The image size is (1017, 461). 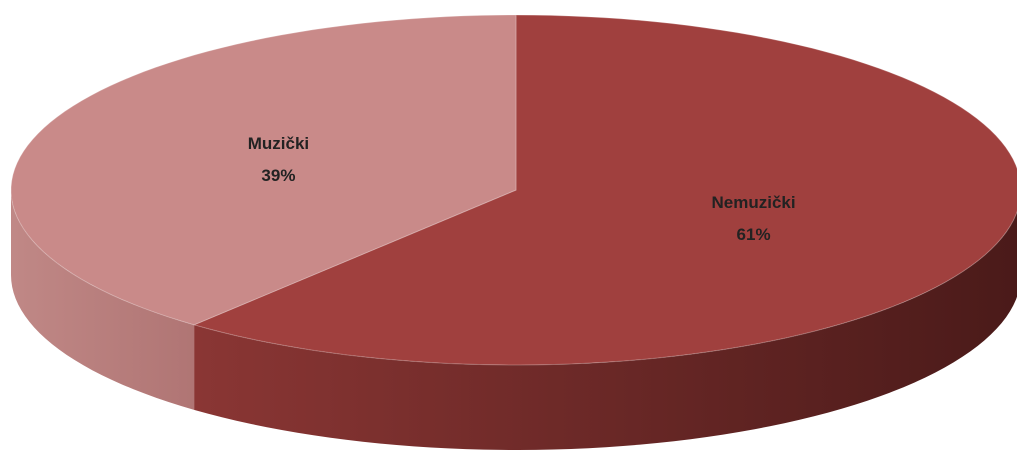 I want to click on slice-value-label: 39%, so click(x=278, y=175).